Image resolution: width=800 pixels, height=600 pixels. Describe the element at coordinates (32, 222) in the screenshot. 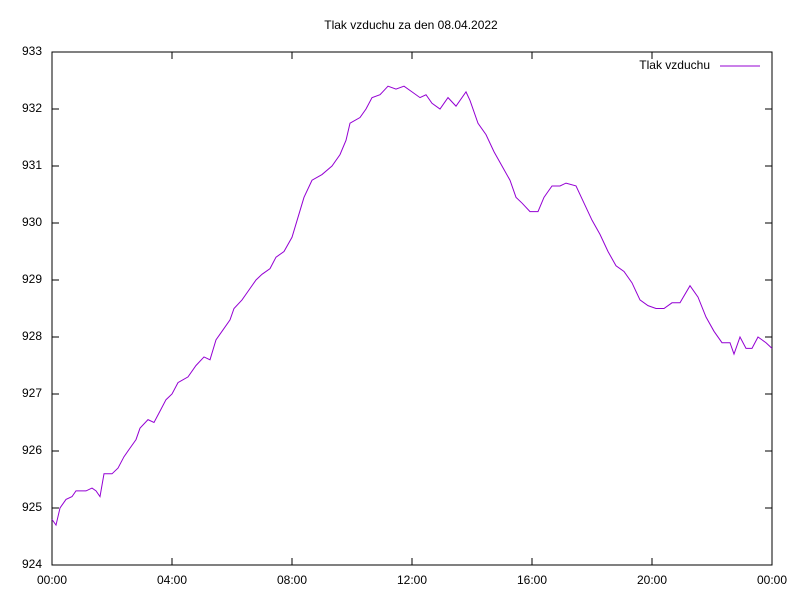

I see `y-tick-label: 930` at that location.